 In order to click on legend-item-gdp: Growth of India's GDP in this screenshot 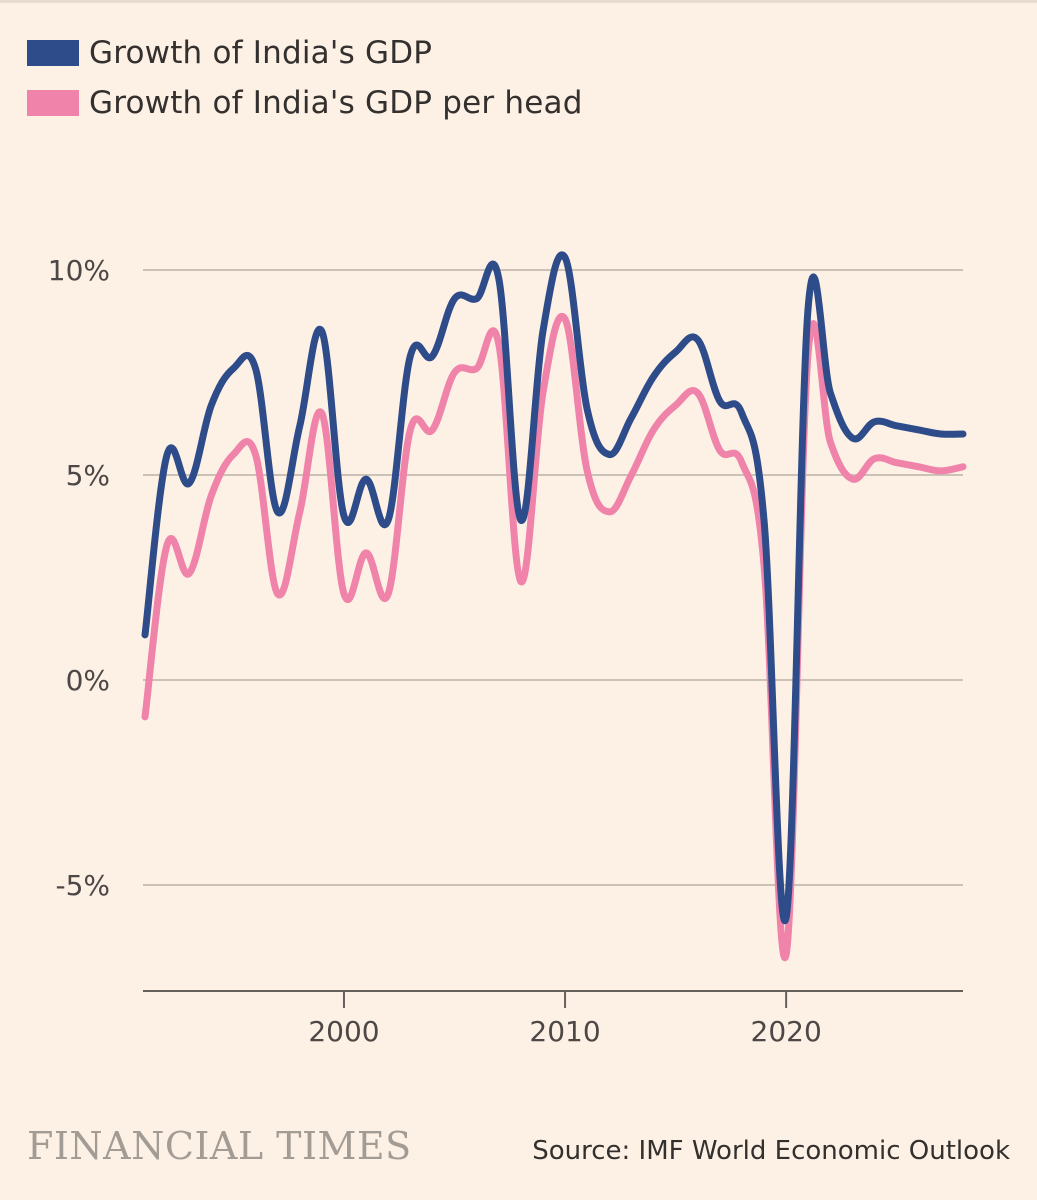, I will do `click(305, 53)`.